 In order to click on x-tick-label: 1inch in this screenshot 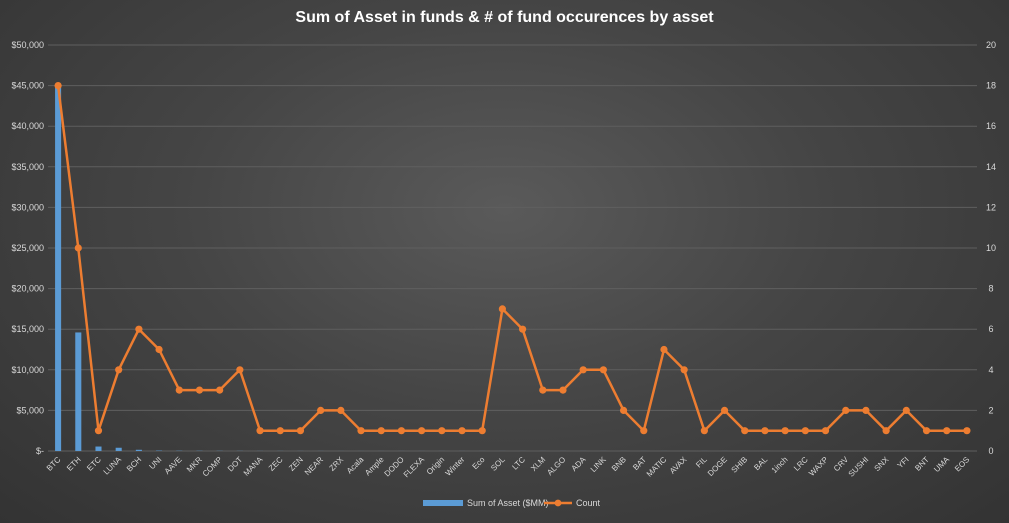, I will do `click(780, 465)`.